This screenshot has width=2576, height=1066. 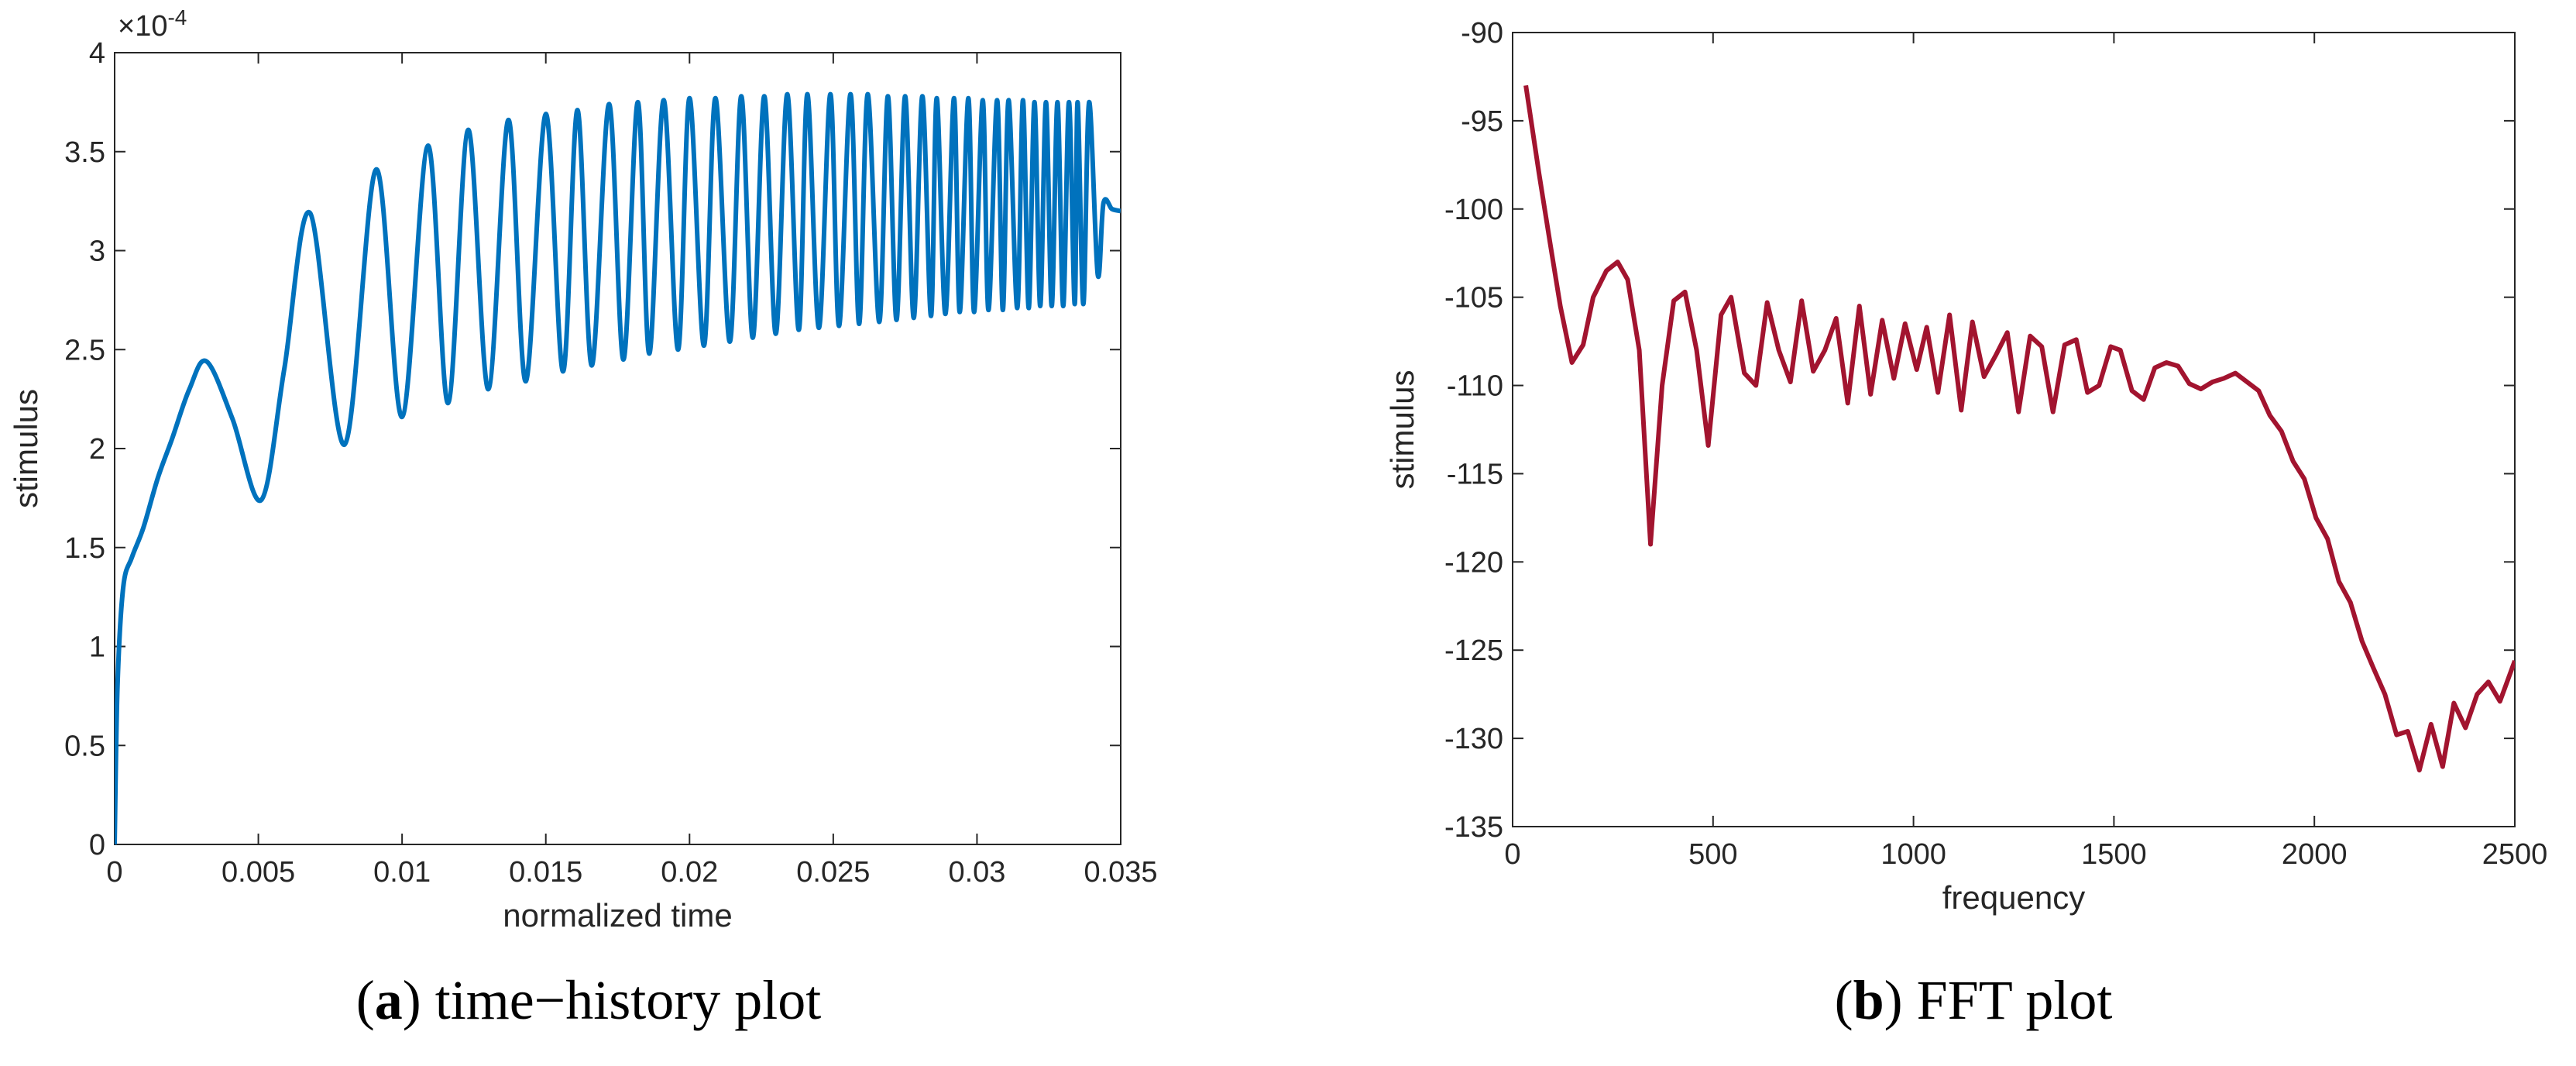 I want to click on multiplier-base: ×10, so click(x=142, y=26).